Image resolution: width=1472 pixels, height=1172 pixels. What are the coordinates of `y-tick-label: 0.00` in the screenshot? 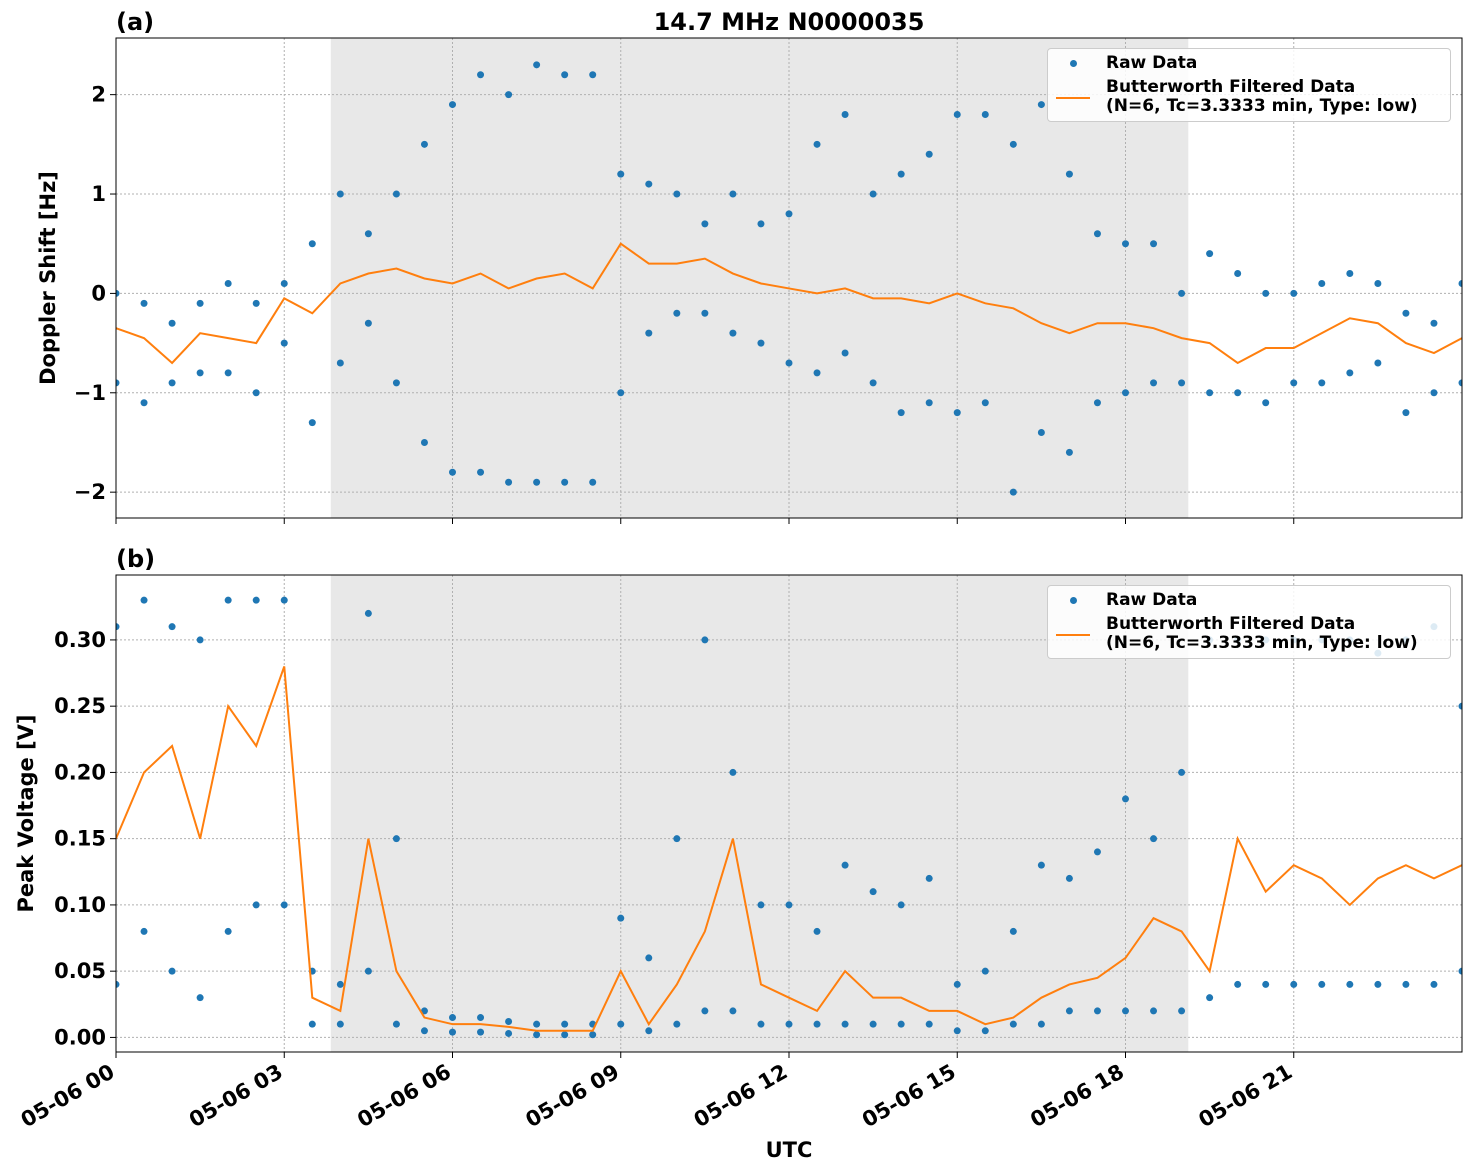 It's located at (80, 1037).